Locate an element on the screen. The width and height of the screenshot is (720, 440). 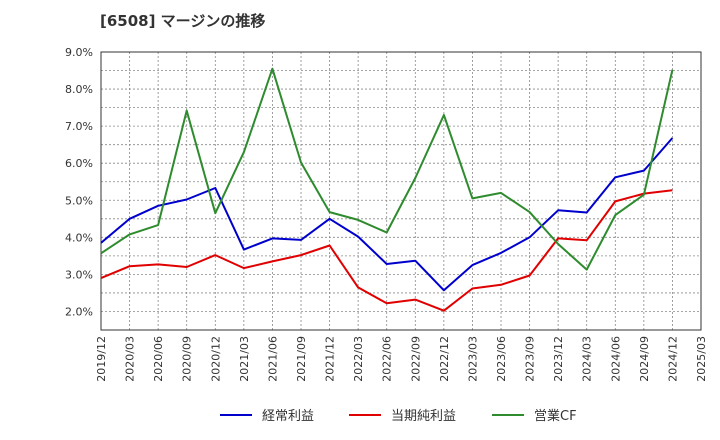
x-tick-label: 2020/03 is located at coordinates (130, 359).